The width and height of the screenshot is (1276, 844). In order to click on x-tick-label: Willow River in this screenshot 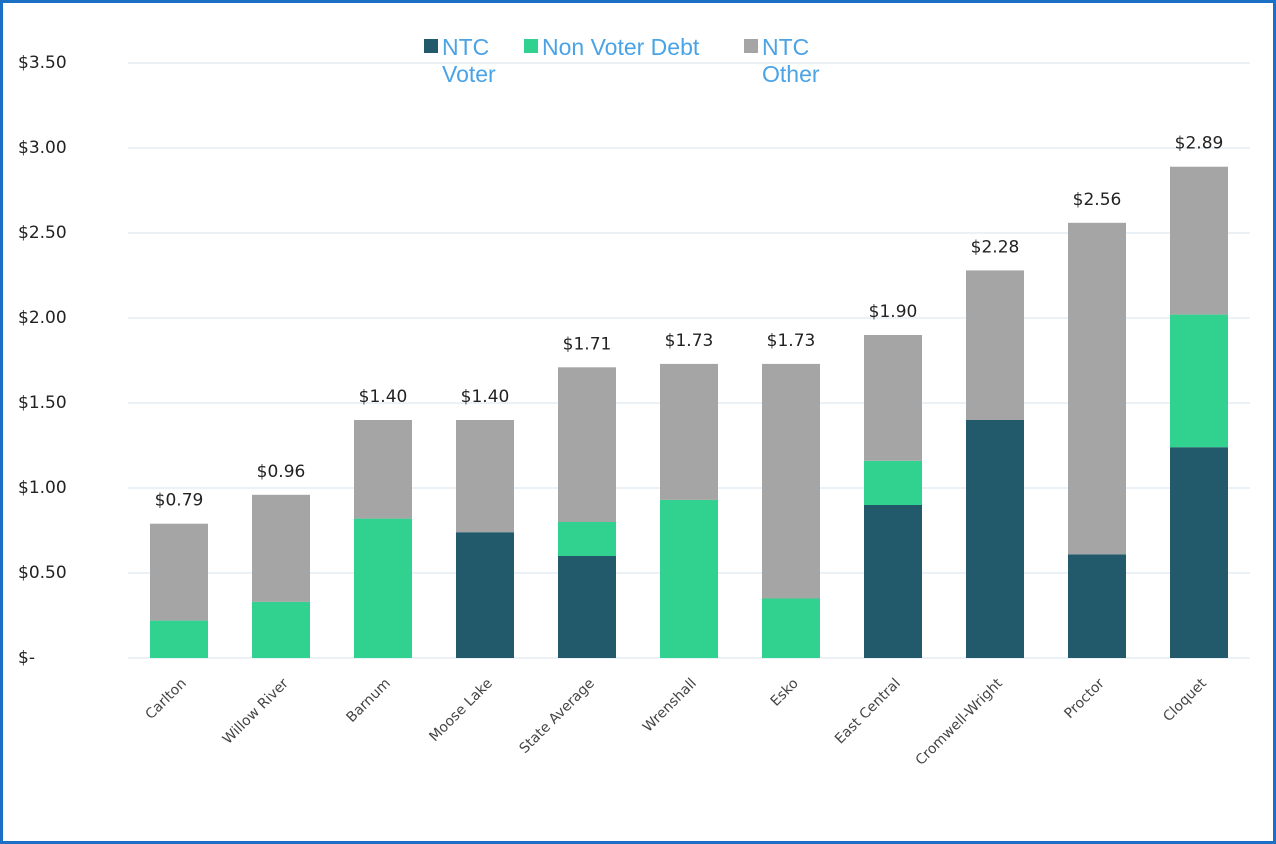, I will do `click(256, 711)`.